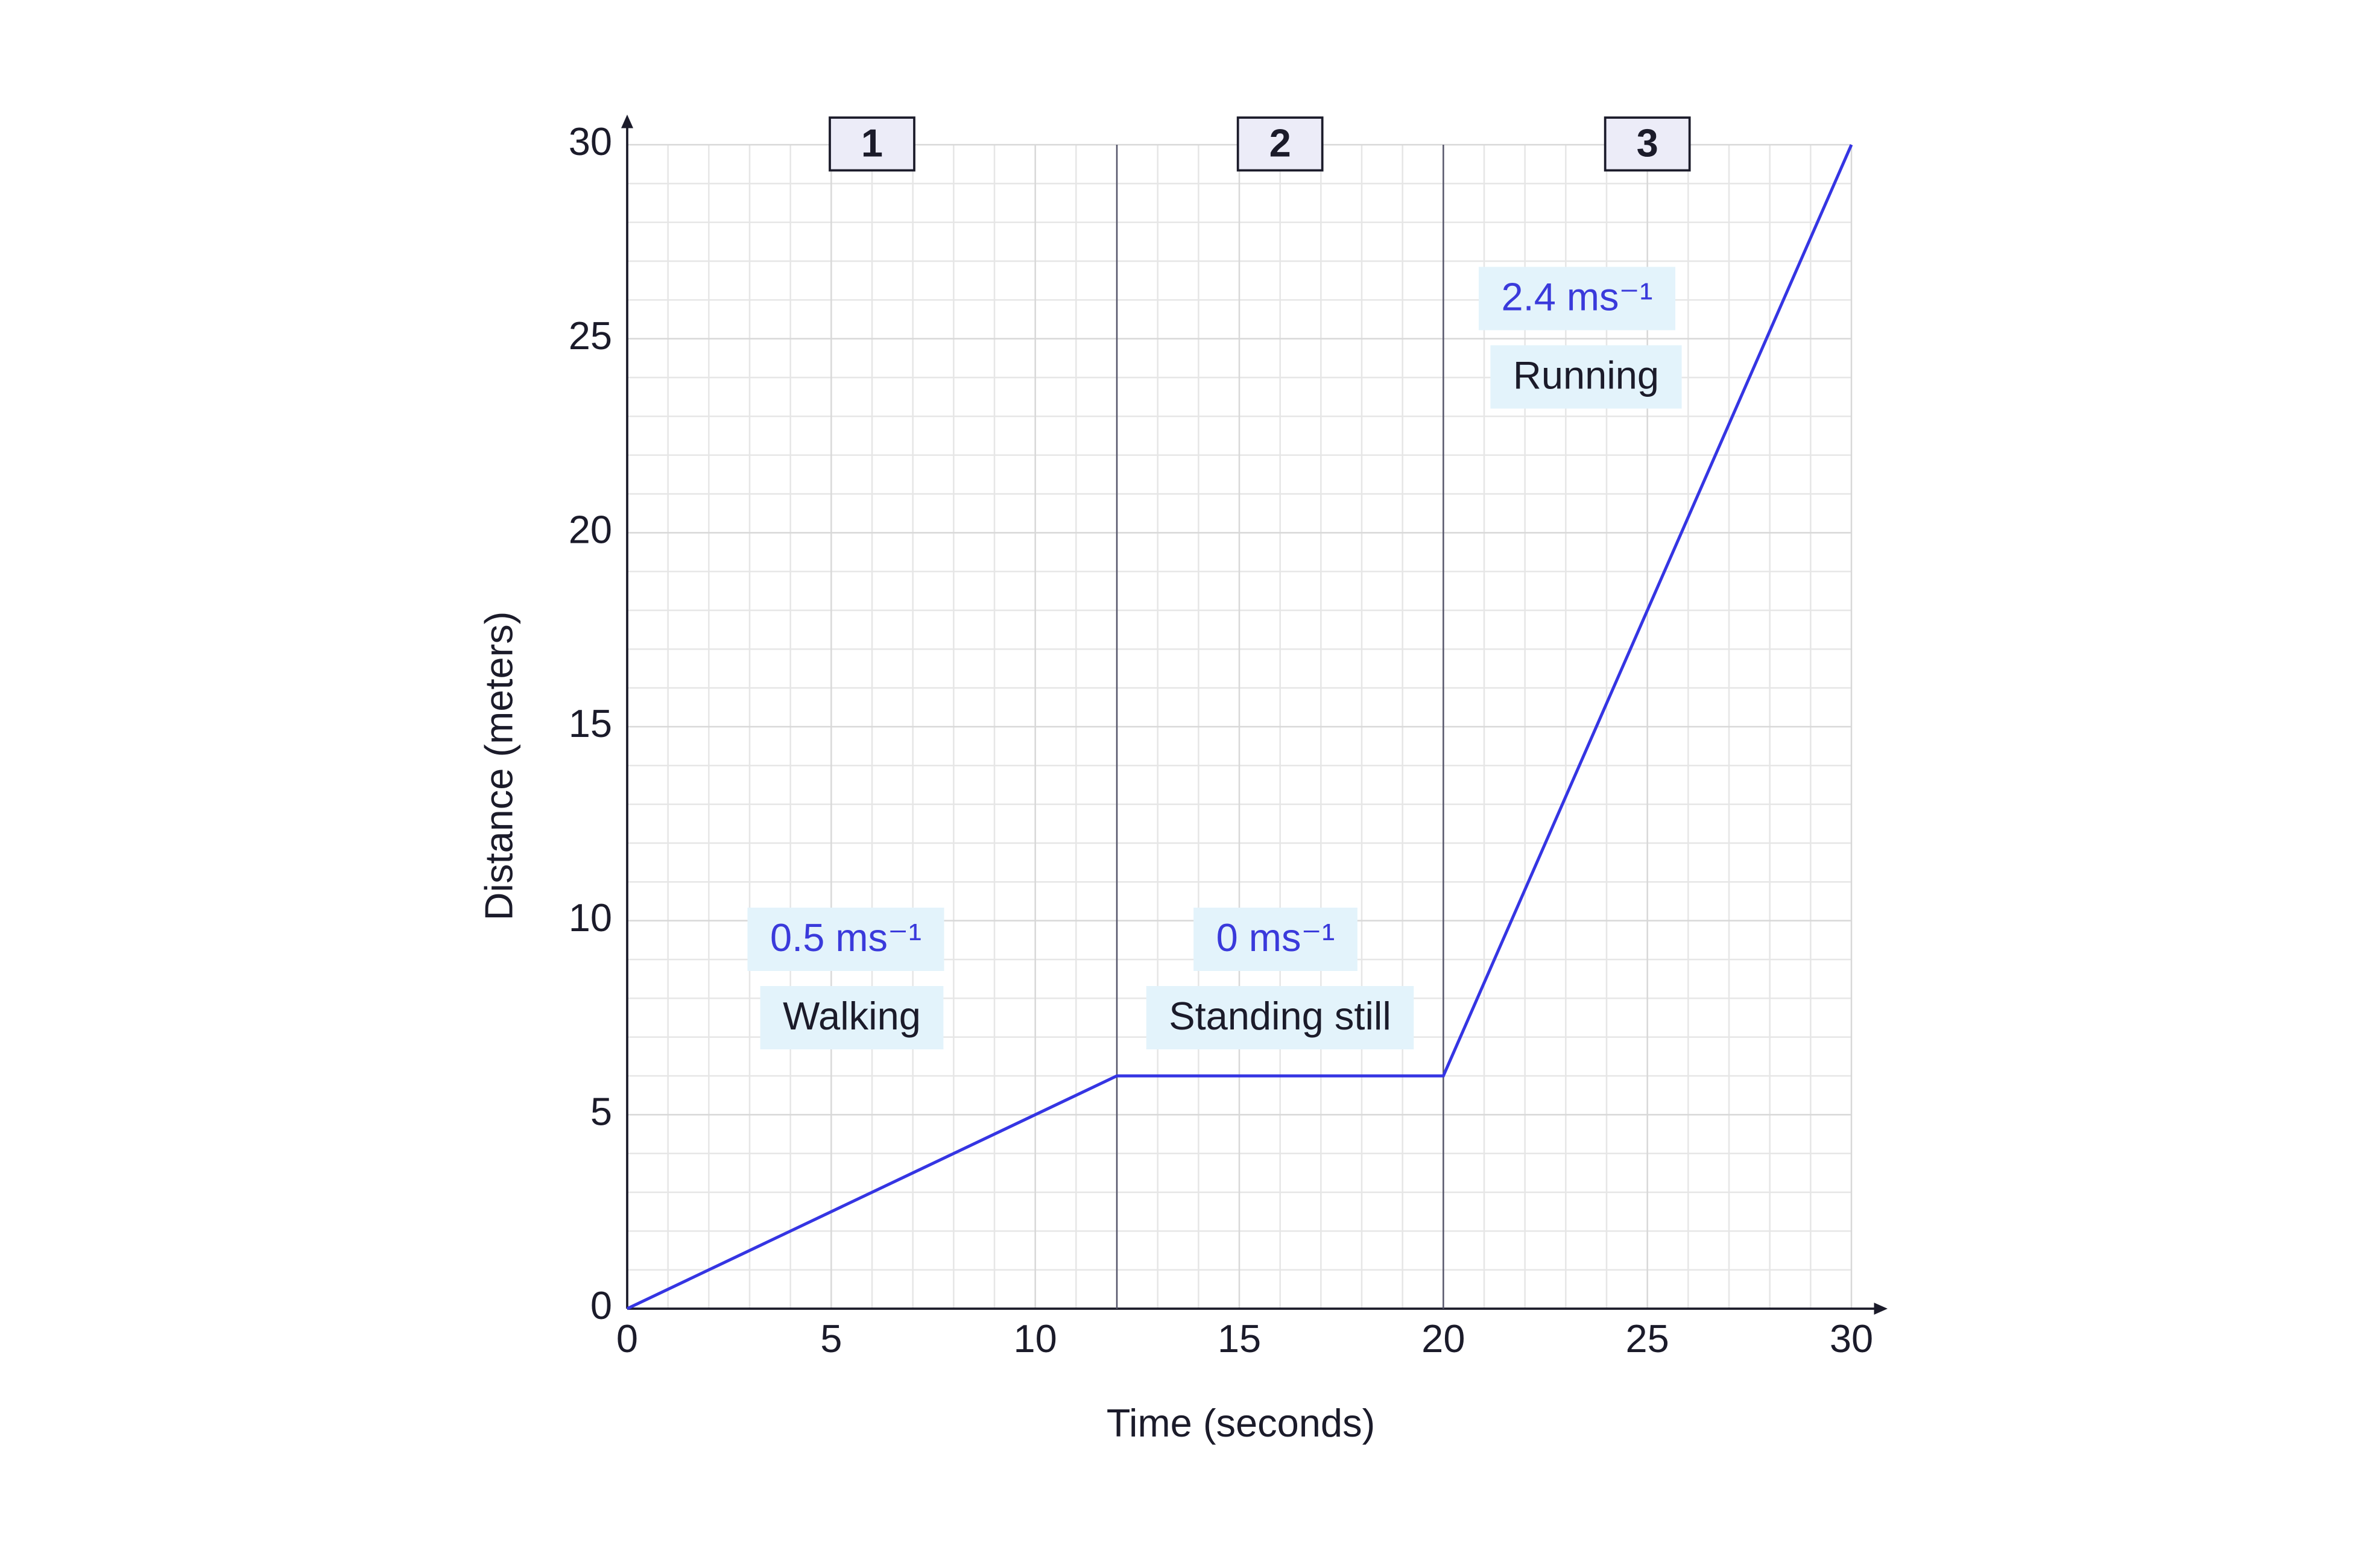 The width and height of the screenshot is (2361, 1568). What do you see at coordinates (1035, 1339) in the screenshot?
I see `x-tick-label: 10` at bounding box center [1035, 1339].